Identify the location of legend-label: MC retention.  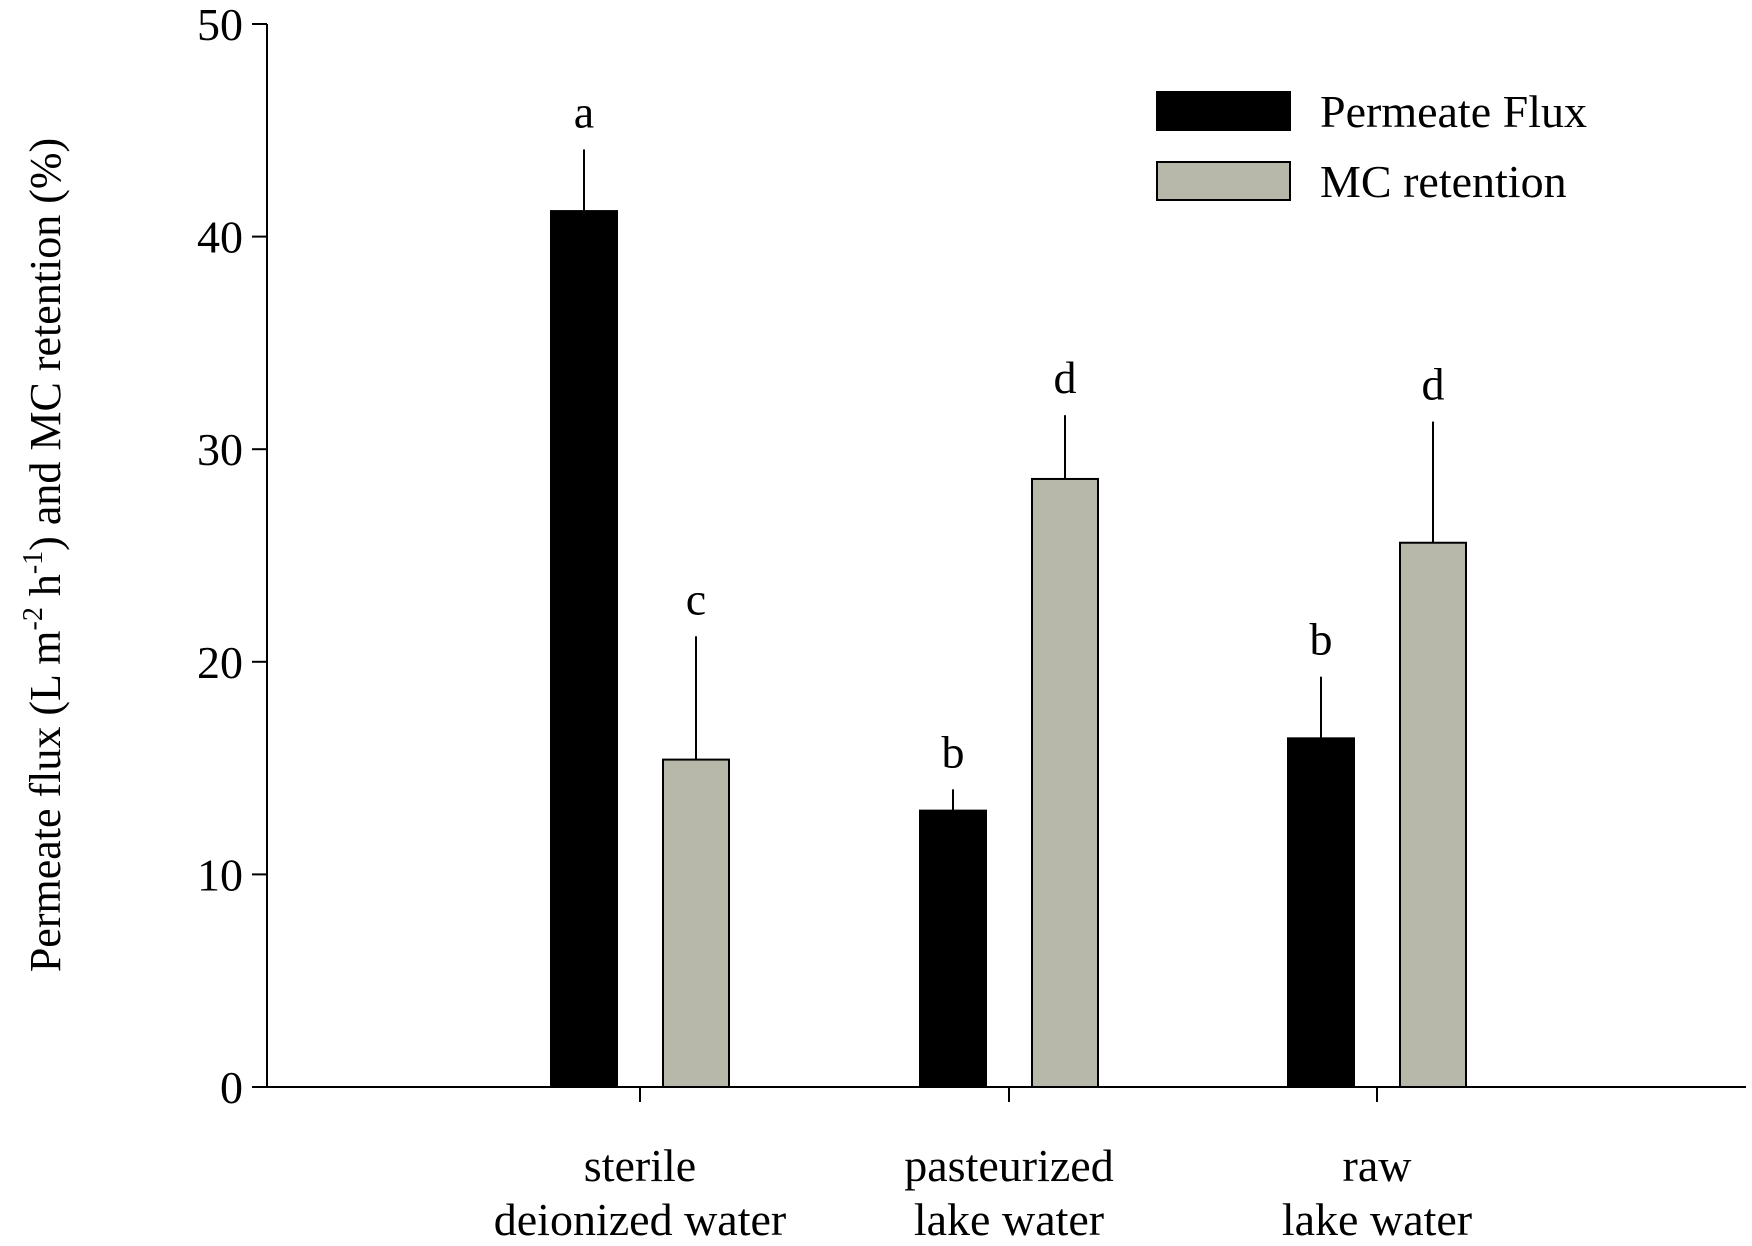
(1443, 181).